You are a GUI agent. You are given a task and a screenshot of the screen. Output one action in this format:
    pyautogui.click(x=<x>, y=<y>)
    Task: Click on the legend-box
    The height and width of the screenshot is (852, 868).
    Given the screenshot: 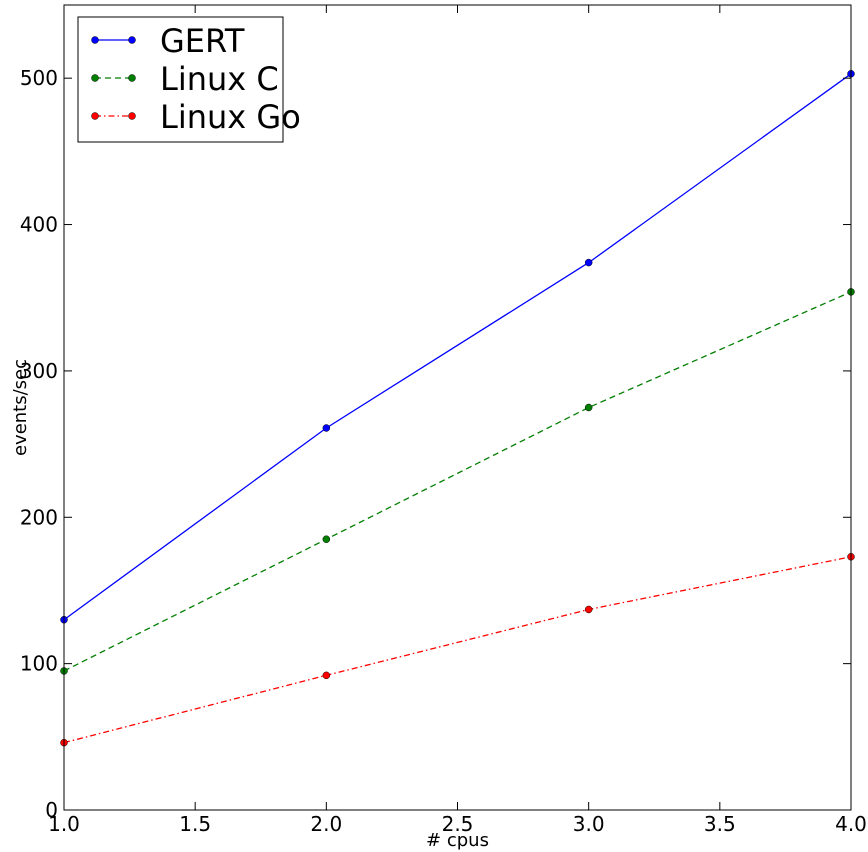 What is the action you would take?
    pyautogui.click(x=180, y=79)
    